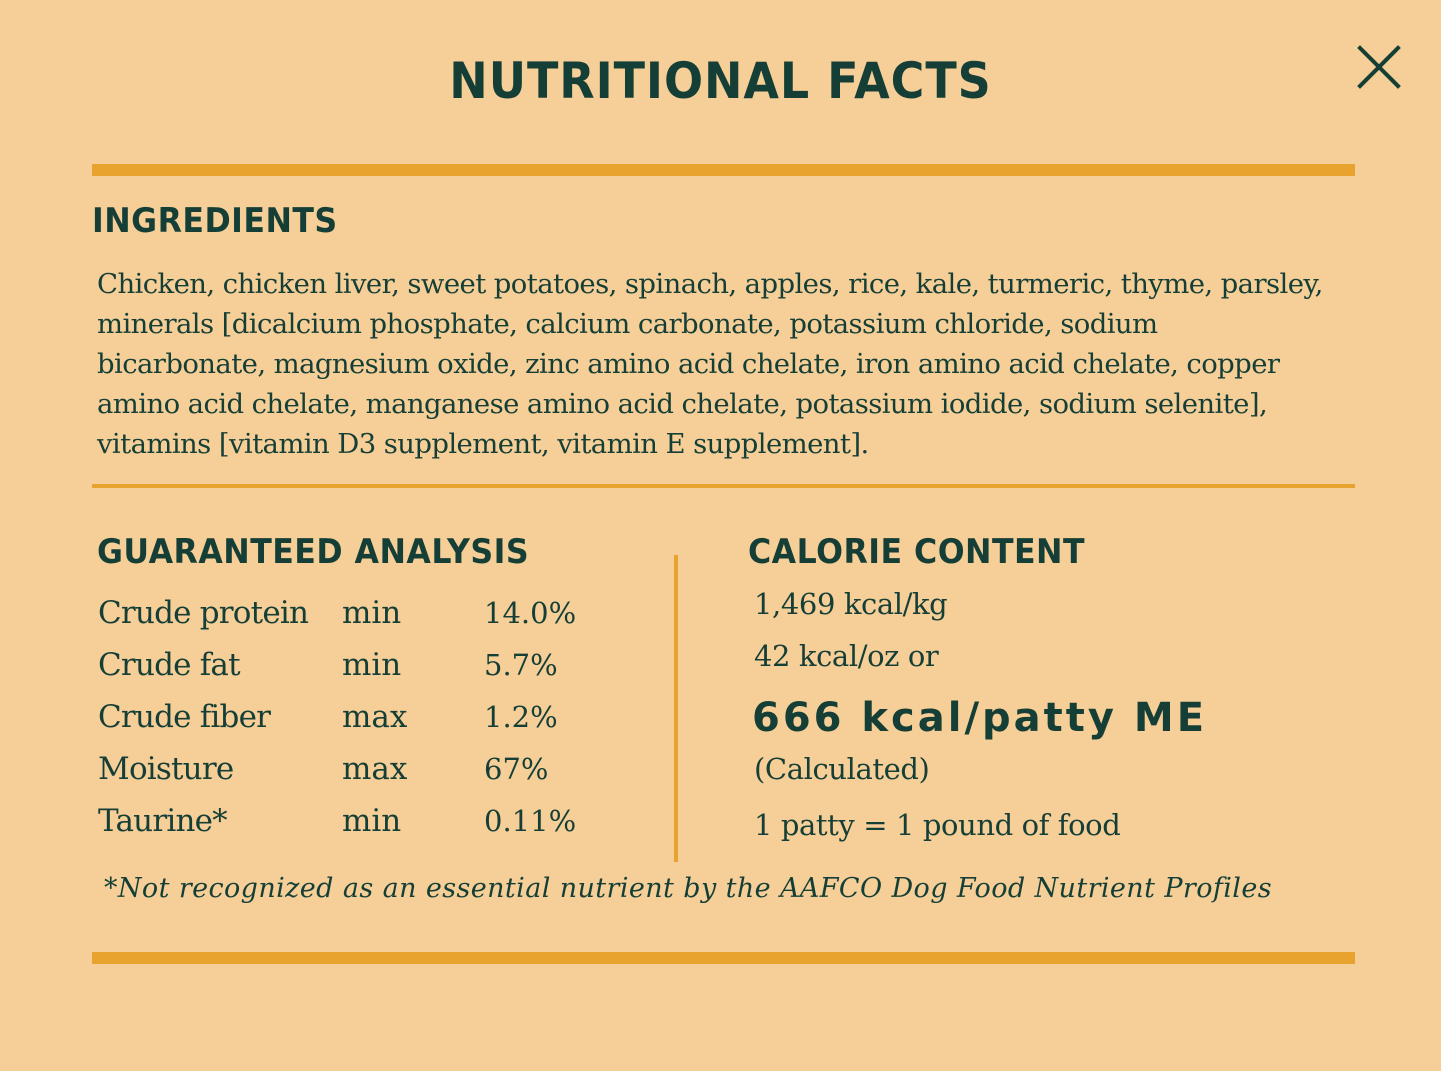 This screenshot has height=1071, width=1441. I want to click on column-divider, so click(676, 708).